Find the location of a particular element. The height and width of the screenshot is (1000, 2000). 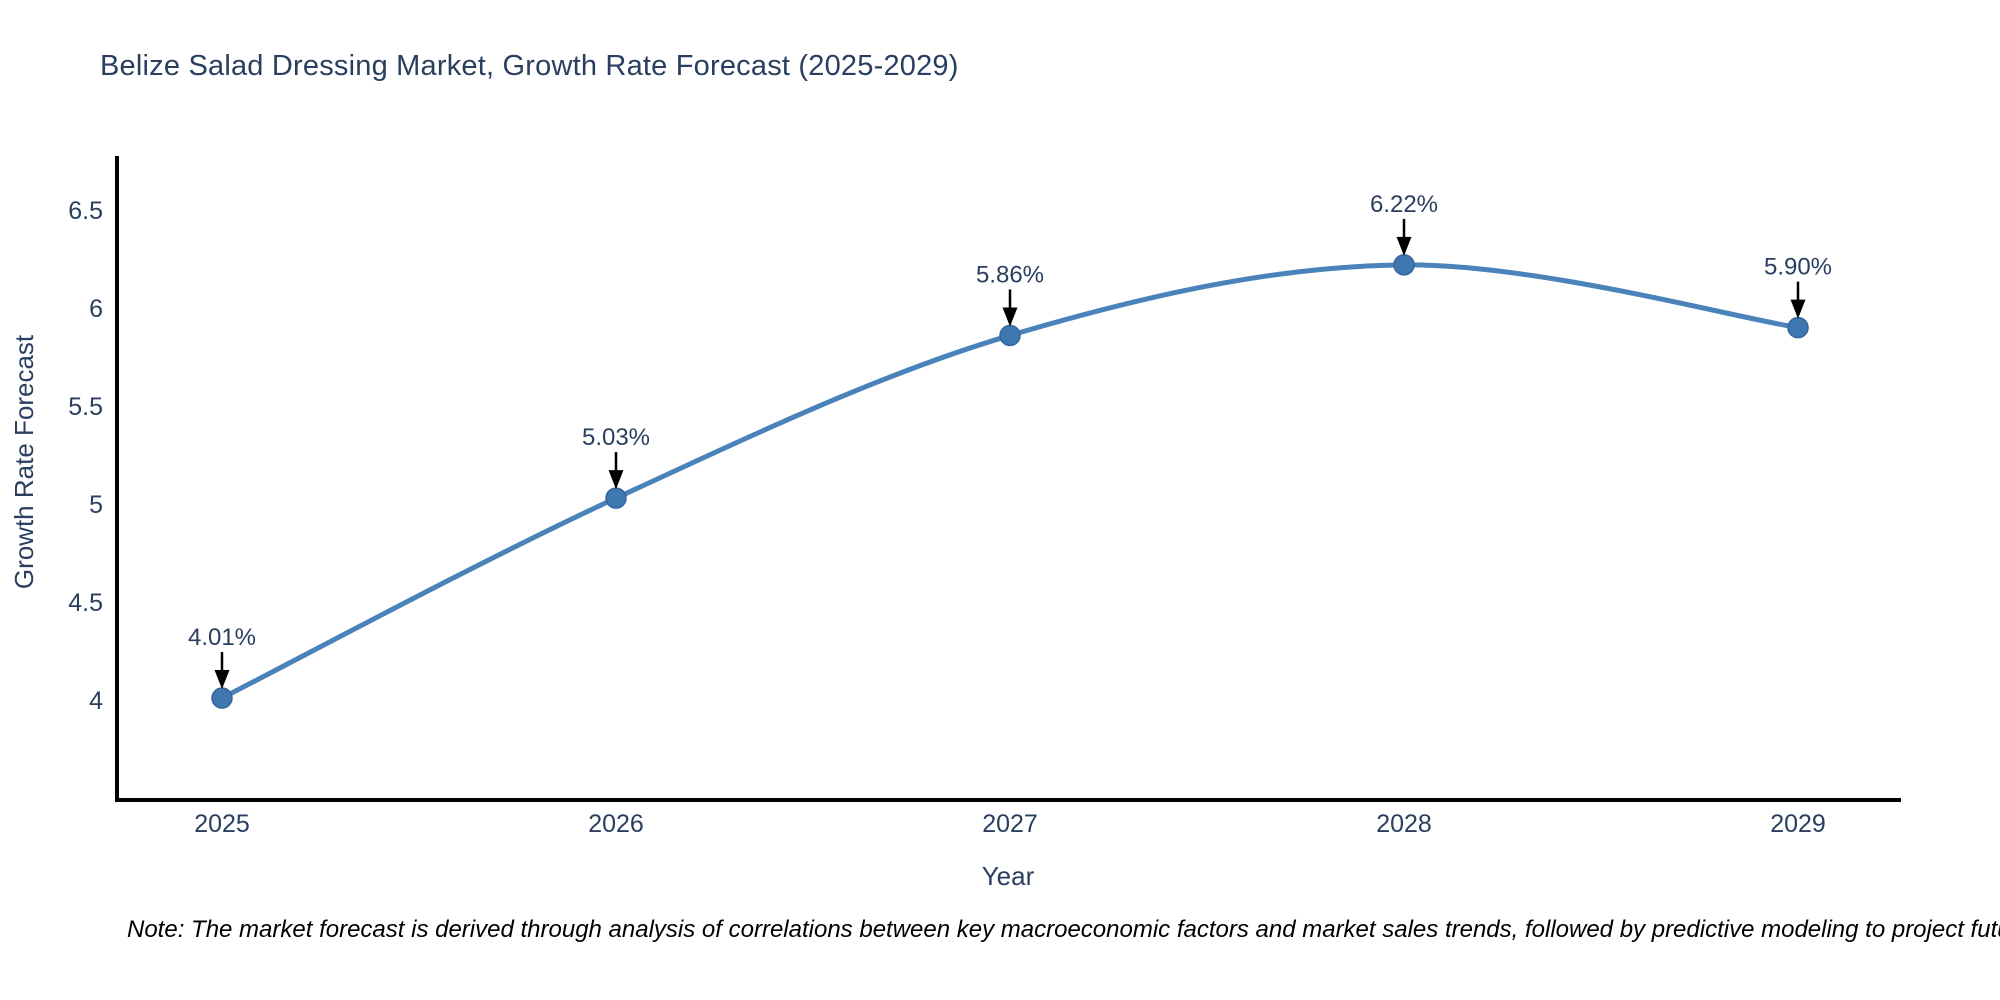

y-tick-label: 6 is located at coordinates (96, 309).